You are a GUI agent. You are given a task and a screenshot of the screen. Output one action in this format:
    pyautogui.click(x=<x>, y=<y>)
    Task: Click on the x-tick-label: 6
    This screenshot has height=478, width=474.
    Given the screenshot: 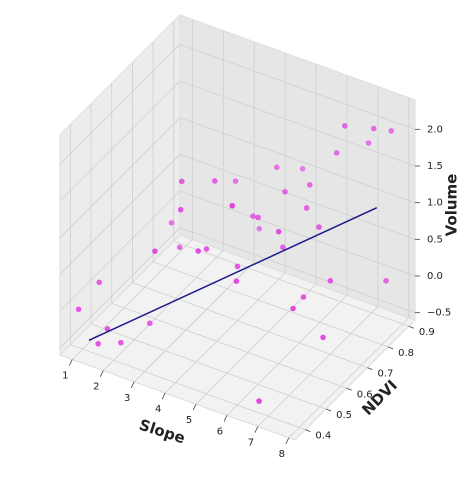 What is the action you would take?
    pyautogui.click(x=220, y=431)
    